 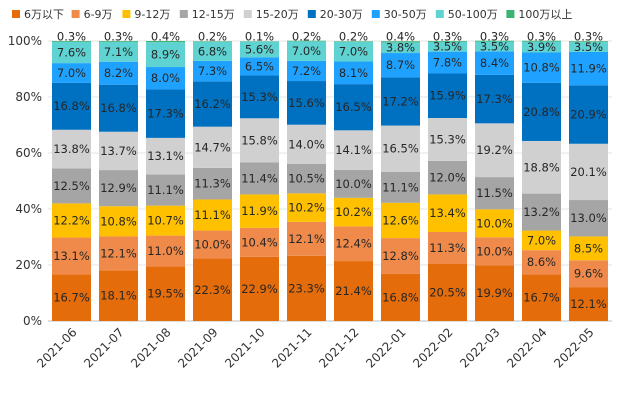 I want to click on data-label: 7.0%, so click(x=306, y=51).